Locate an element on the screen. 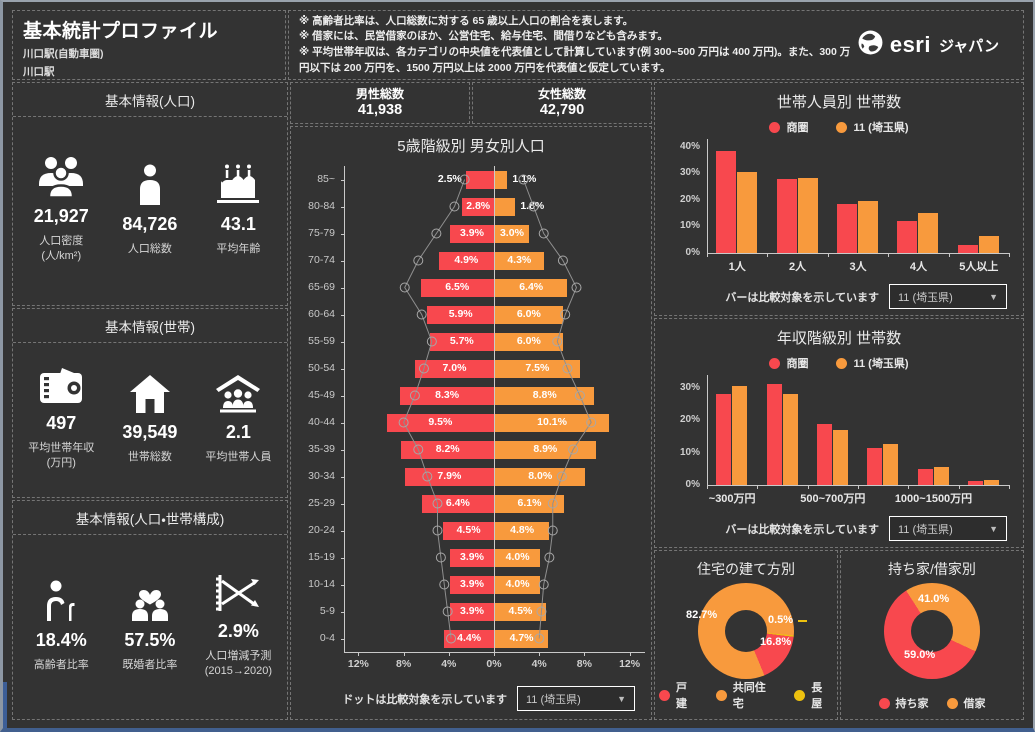 Image resolution: width=1035 pixels, height=732 pixels. male-value-label: 9.5% is located at coordinates (440, 422).